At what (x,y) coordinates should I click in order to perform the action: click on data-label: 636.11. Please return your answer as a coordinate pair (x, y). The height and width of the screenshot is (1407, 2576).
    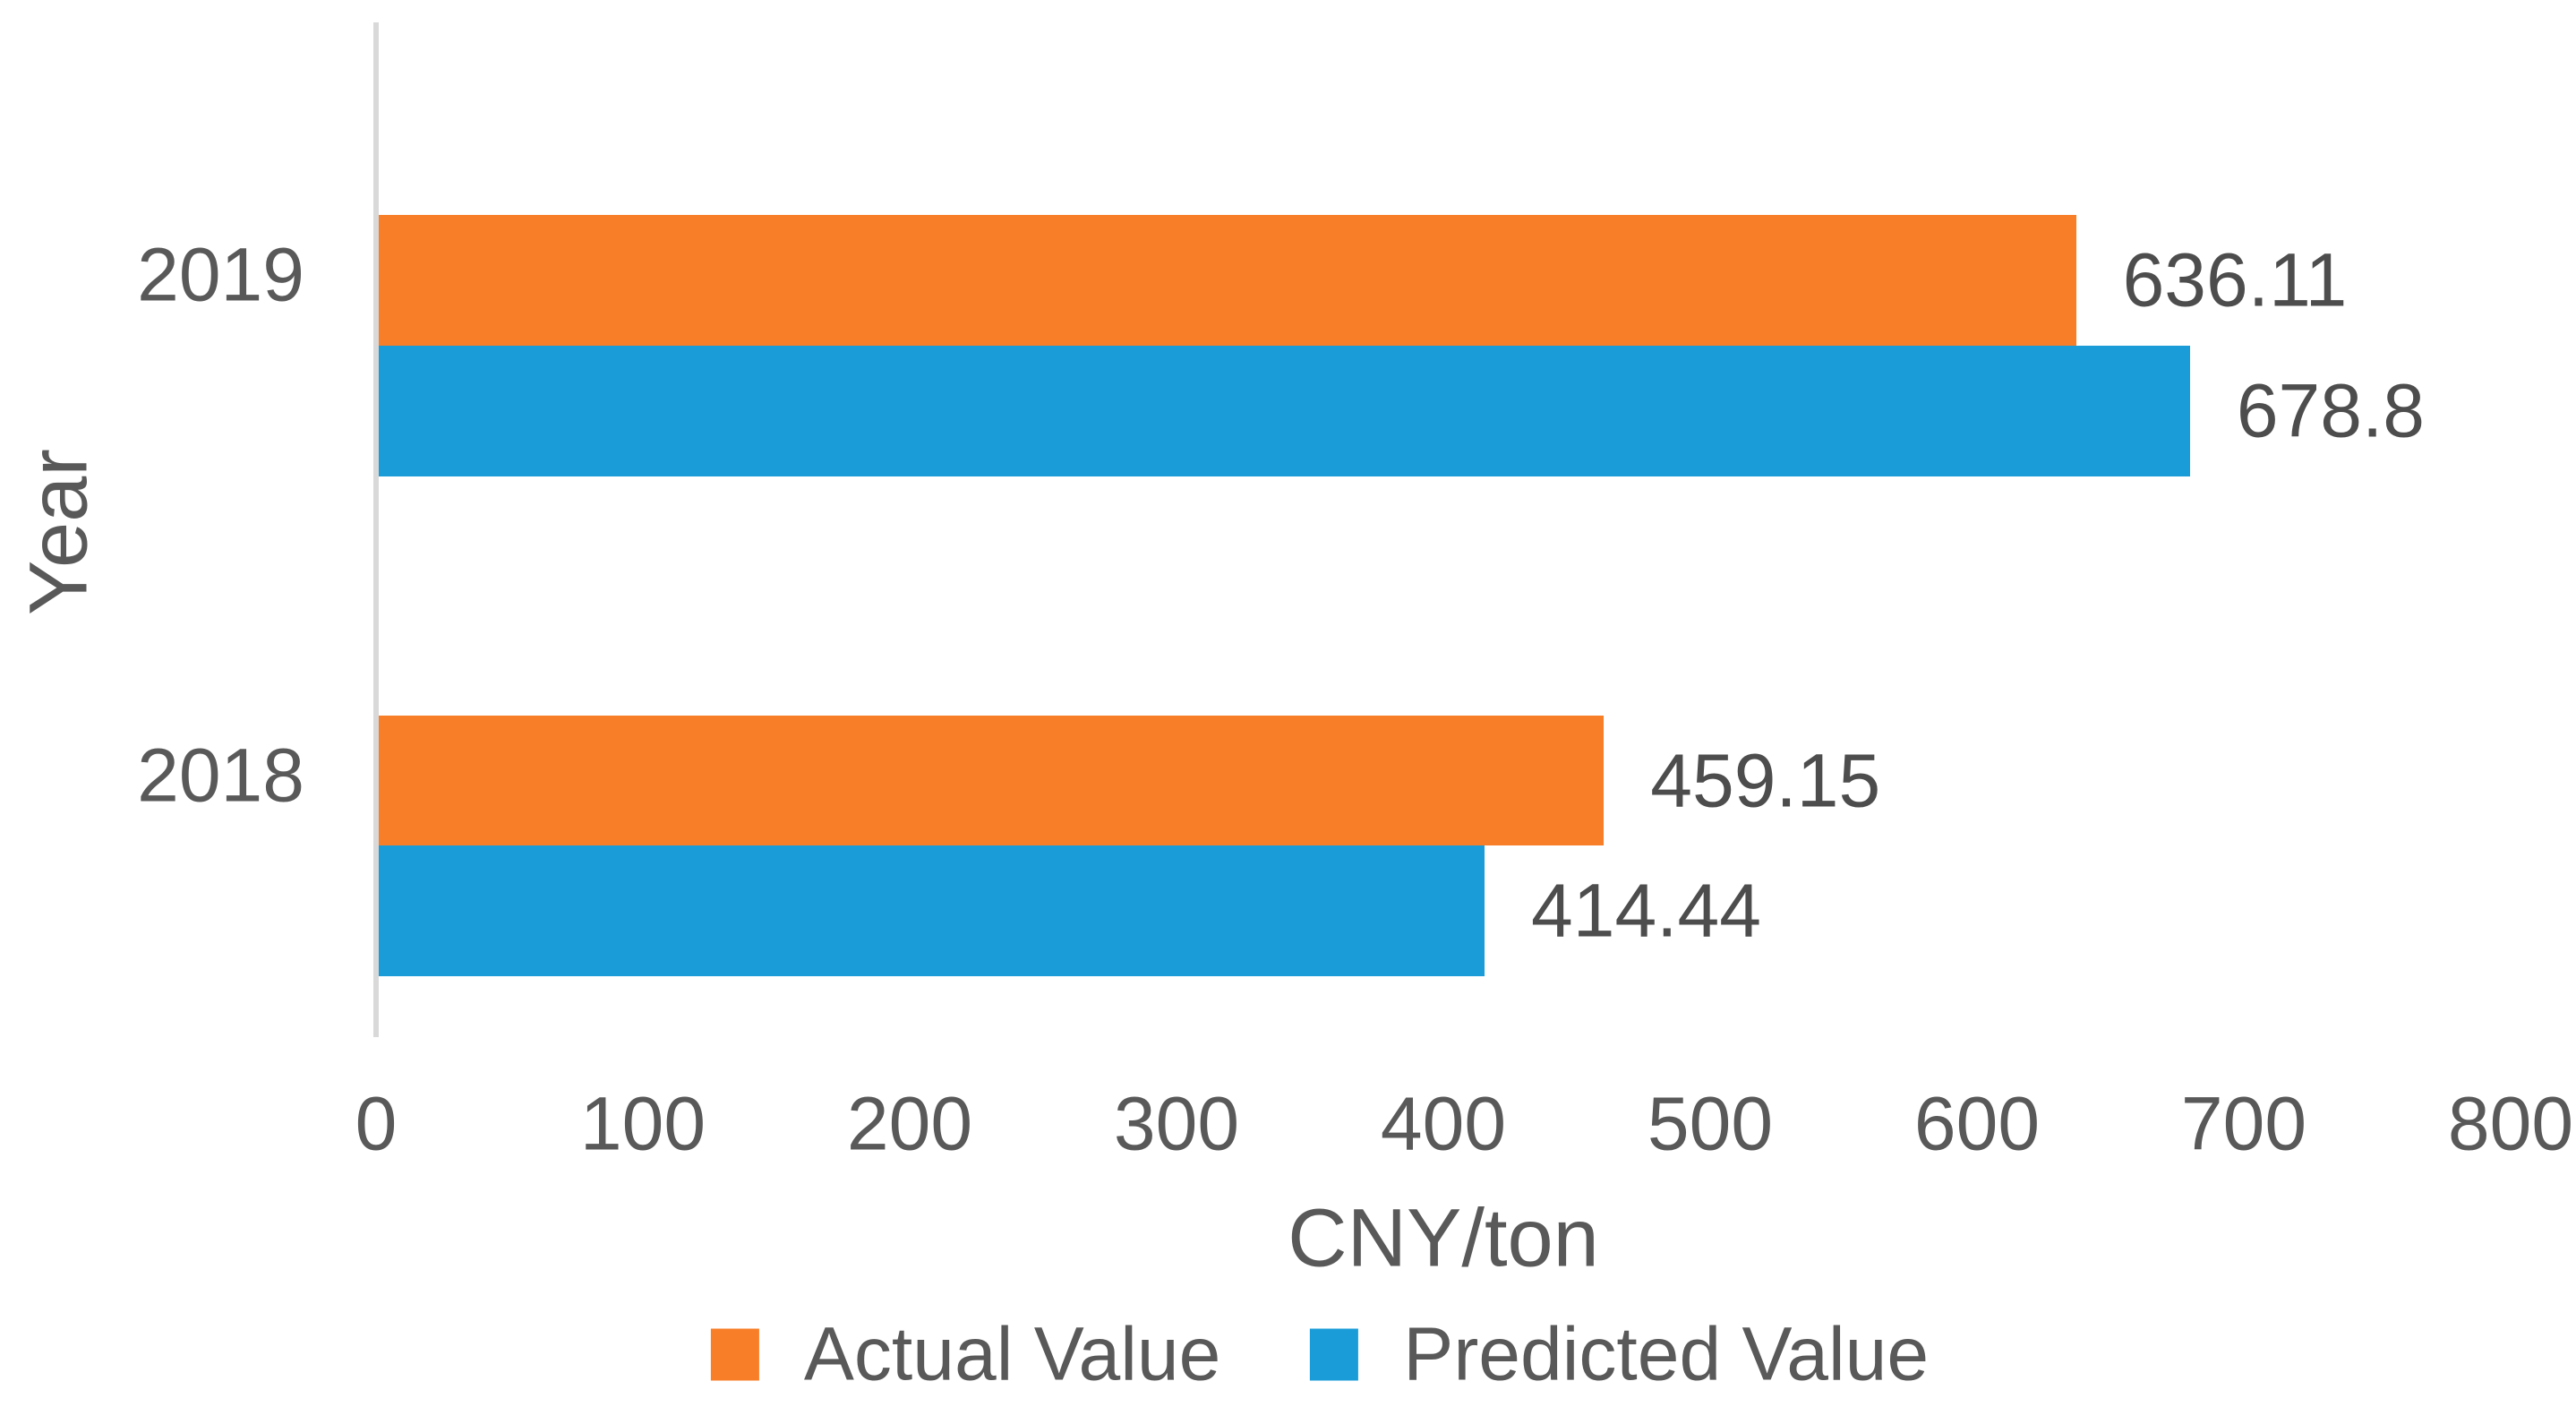
    Looking at the image, I should click on (2235, 279).